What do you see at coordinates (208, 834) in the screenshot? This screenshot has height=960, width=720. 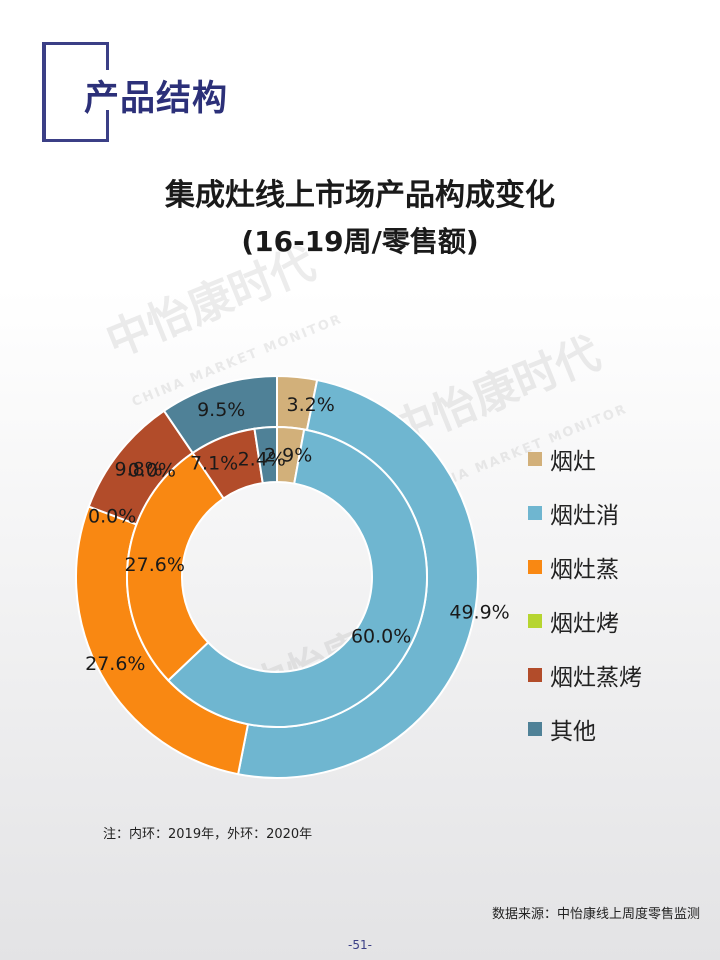 I see `chart-note: 注：内环：2019年，外环：2020年` at bounding box center [208, 834].